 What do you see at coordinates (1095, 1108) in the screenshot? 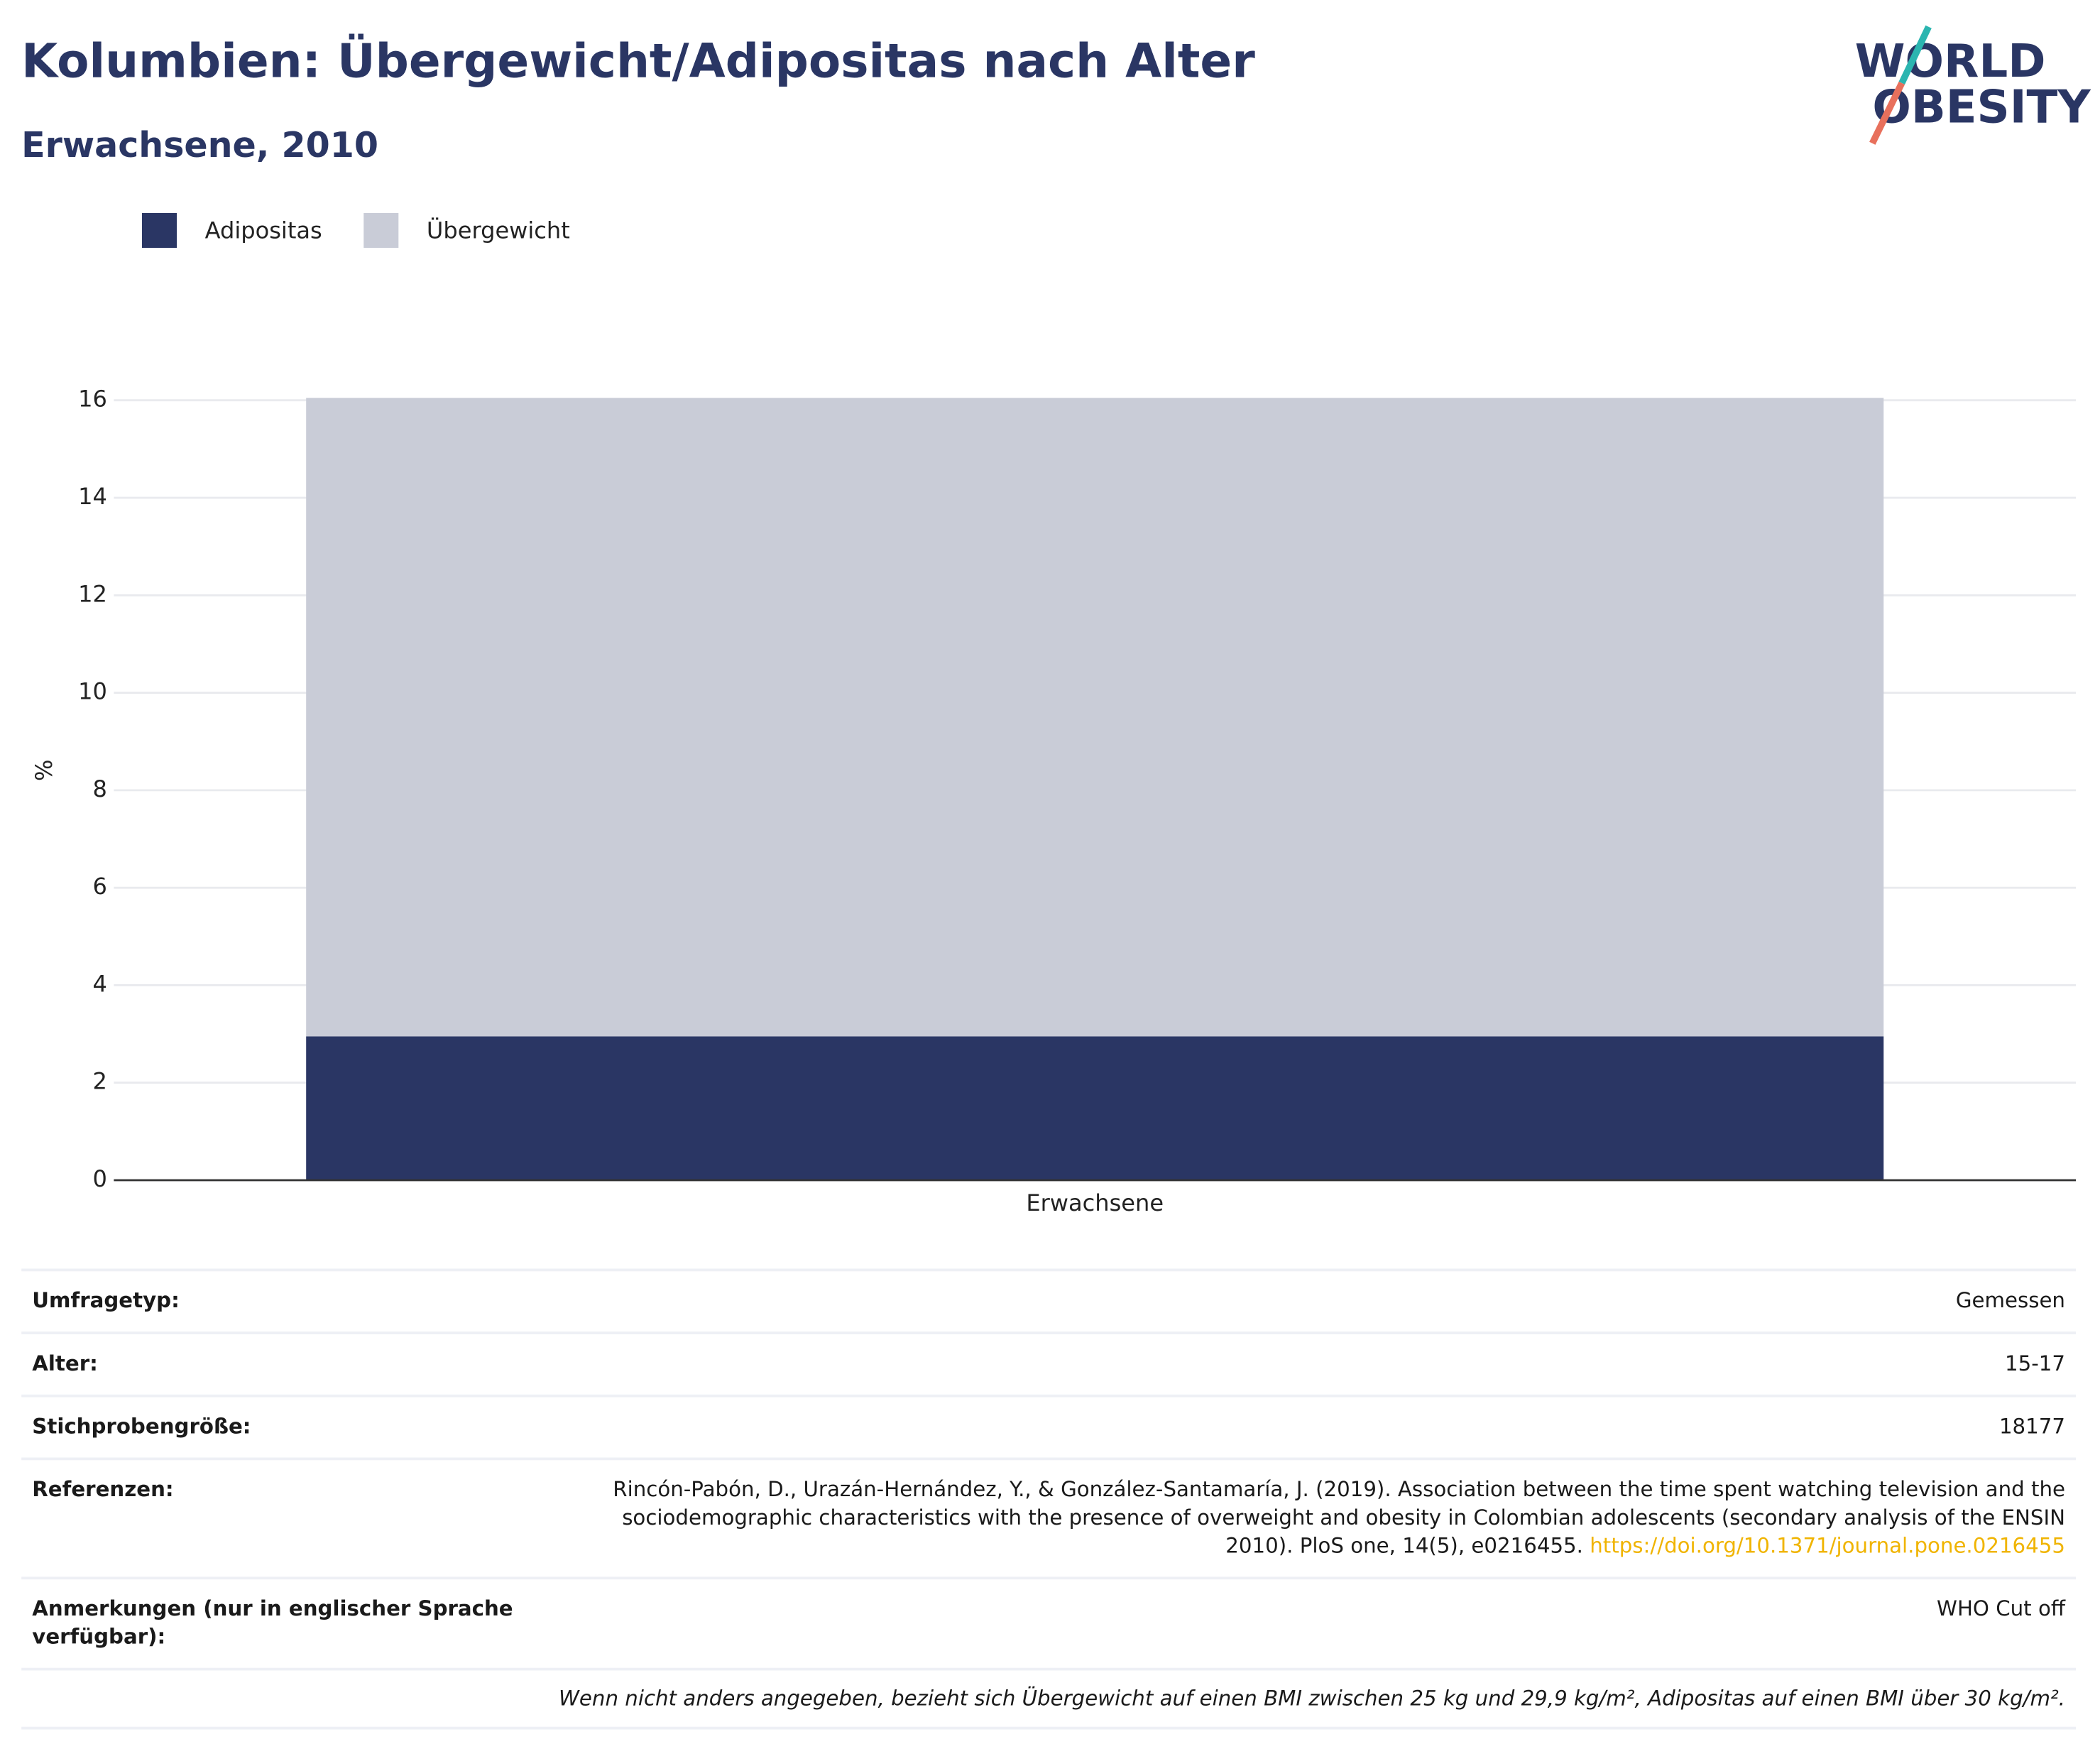
I see `bar-segment` at bounding box center [1095, 1108].